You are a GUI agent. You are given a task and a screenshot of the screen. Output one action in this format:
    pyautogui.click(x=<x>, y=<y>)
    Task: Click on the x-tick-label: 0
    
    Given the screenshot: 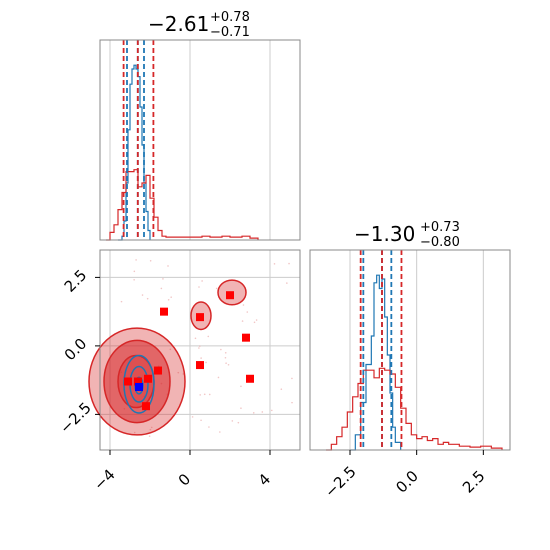 What is the action you would take?
    pyautogui.click(x=184, y=479)
    